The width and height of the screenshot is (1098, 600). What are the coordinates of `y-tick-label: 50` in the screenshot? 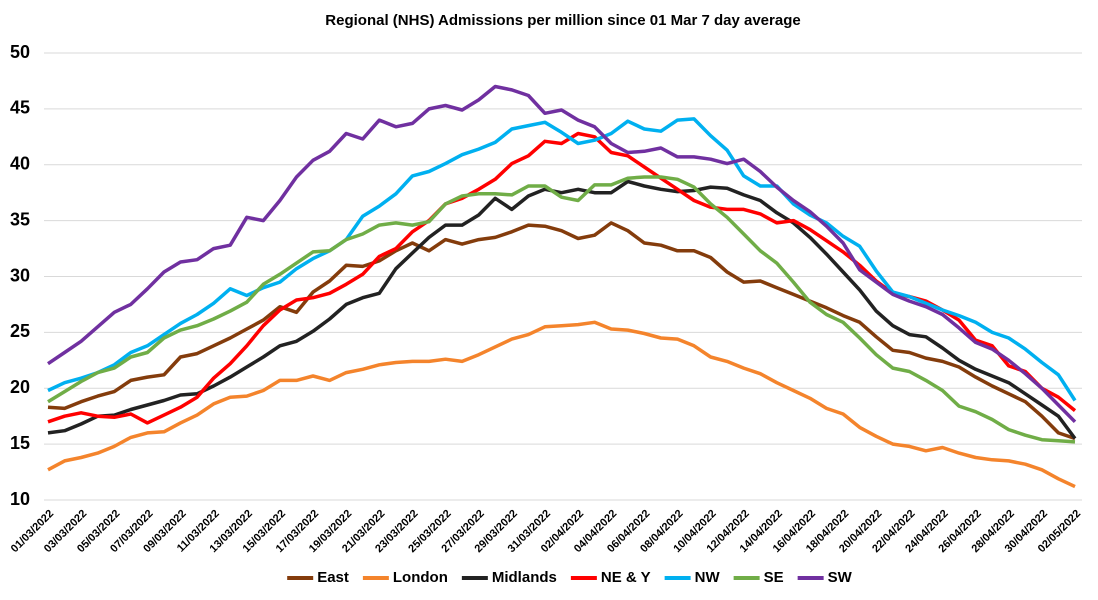 It's located at (20, 52).